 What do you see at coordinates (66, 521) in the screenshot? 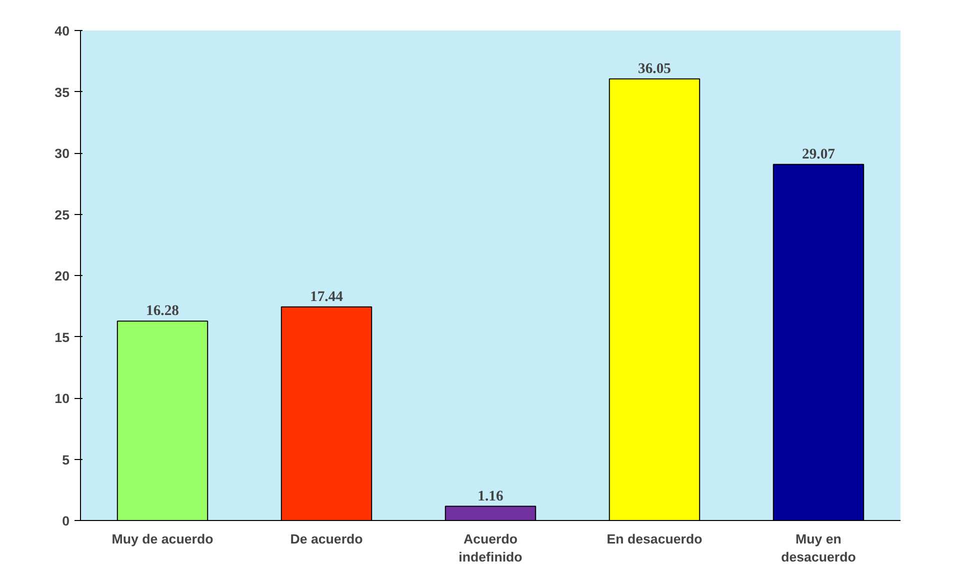
I see `y-tick-label: 0` at bounding box center [66, 521].